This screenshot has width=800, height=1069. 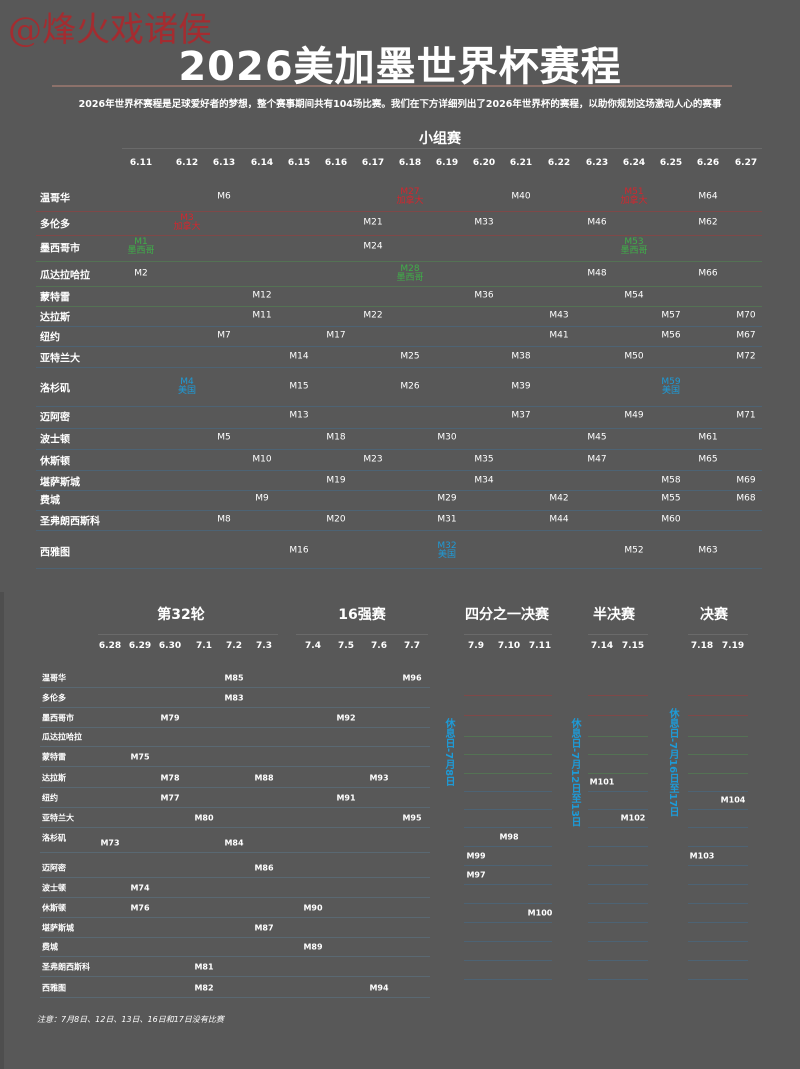 I want to click on section-edge, so click(x=2, y=830).